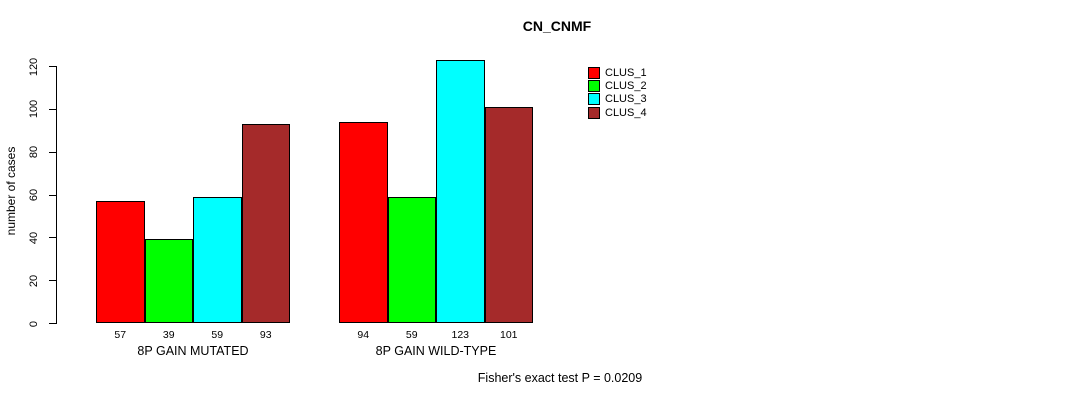 The height and width of the screenshot is (400, 1090). Describe the element at coordinates (34, 109) in the screenshot. I see `y-axis-tick-label: 100` at that location.